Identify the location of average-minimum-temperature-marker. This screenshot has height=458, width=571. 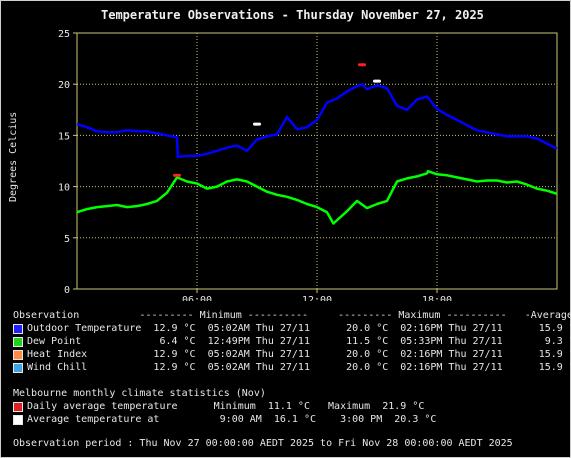
(257, 124).